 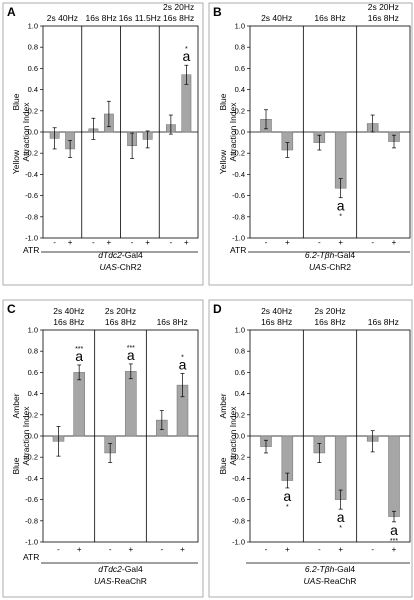 I want to click on y-label-main: Attraction Index, so click(x=233, y=132).